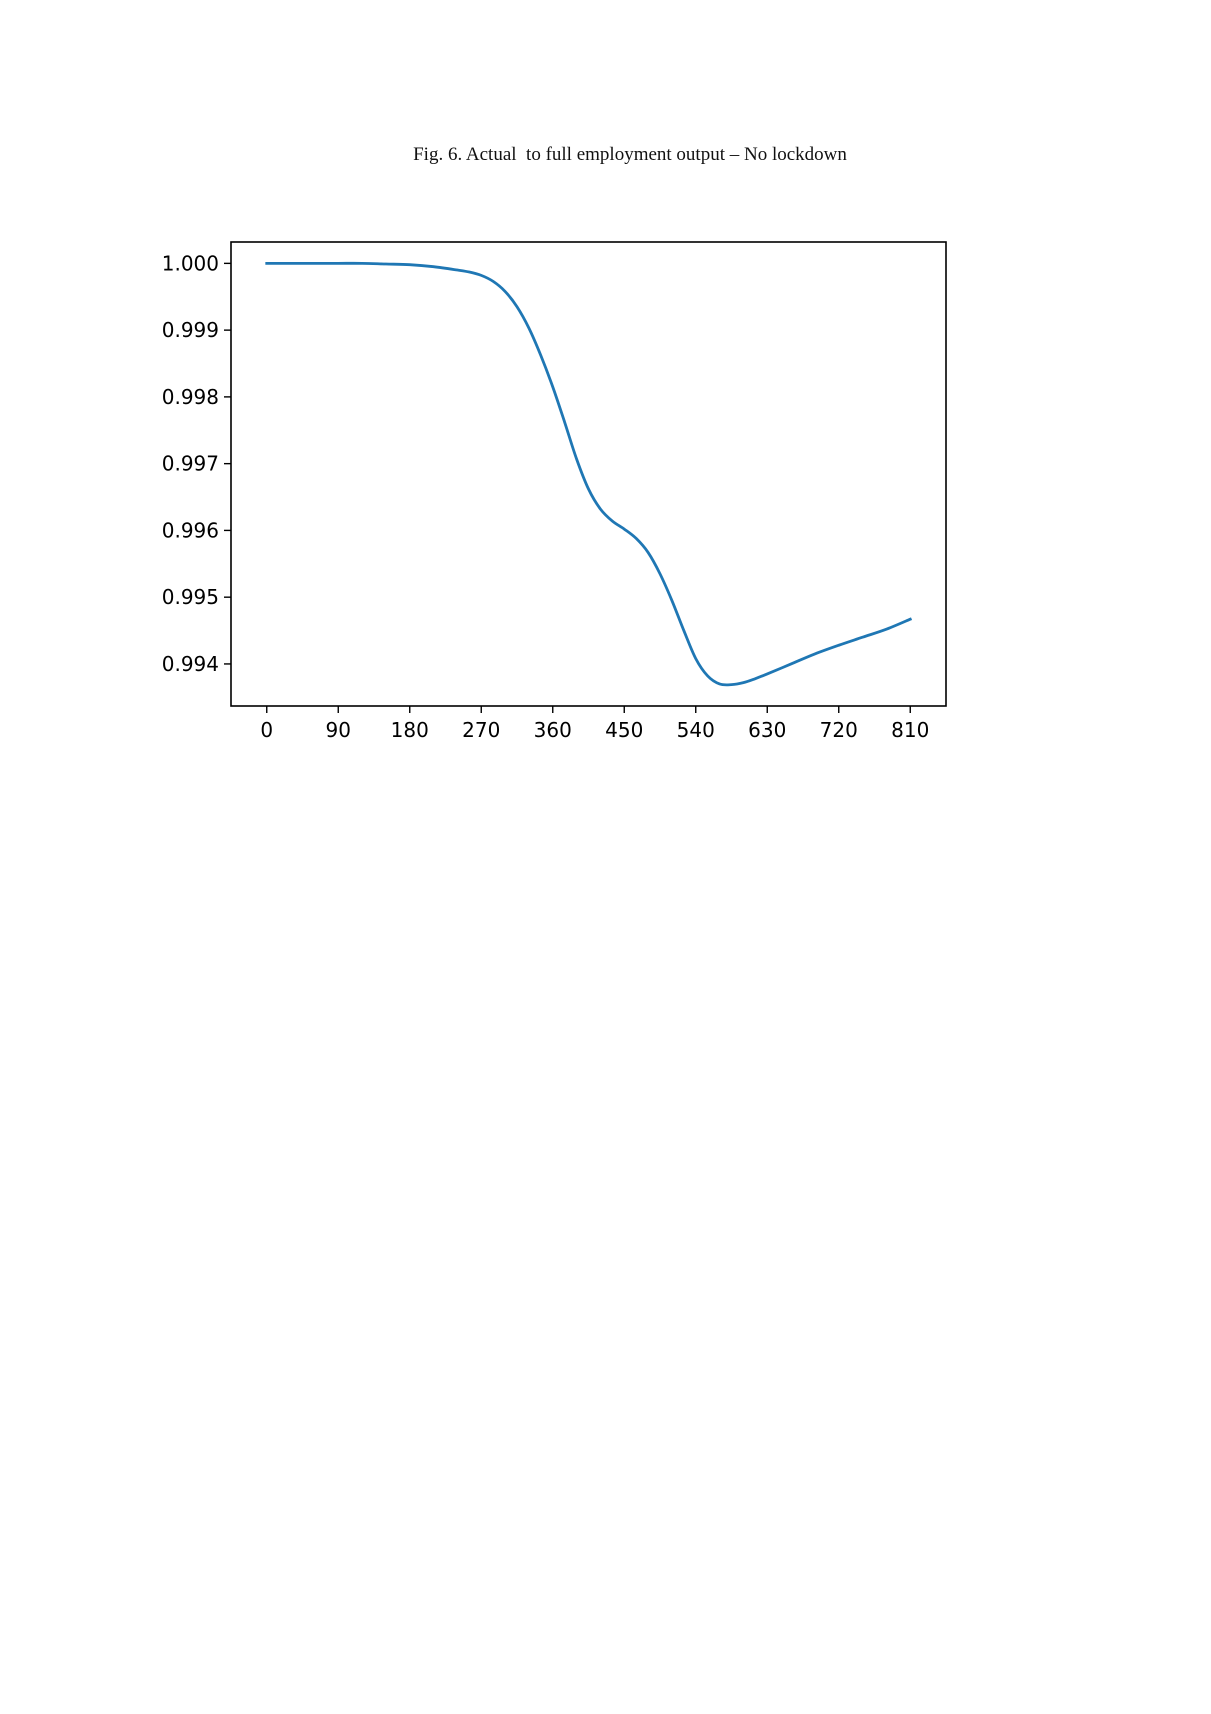  I want to click on y-tick-label: 0.996, so click(190, 530).